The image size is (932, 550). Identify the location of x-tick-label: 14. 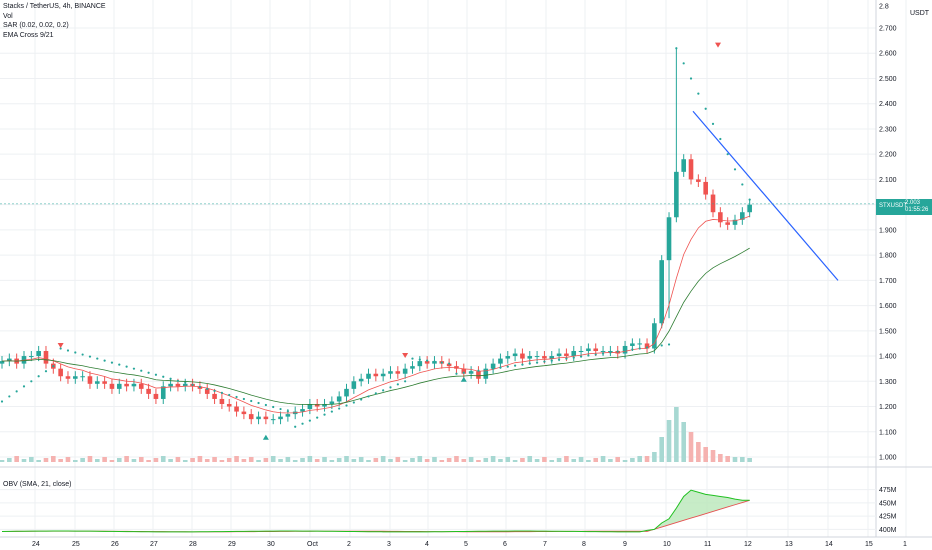
(829, 544).